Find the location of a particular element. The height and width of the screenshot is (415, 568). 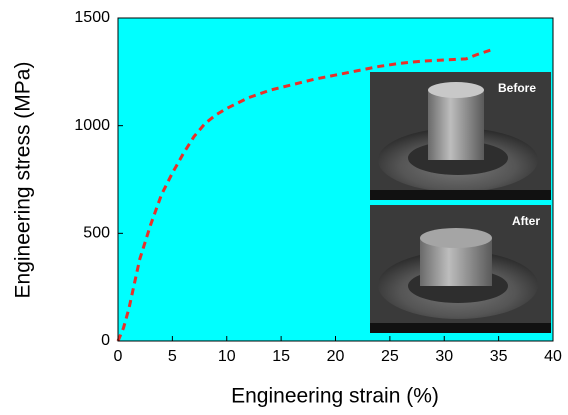

x-tick-label: 15 is located at coordinates (281, 356).